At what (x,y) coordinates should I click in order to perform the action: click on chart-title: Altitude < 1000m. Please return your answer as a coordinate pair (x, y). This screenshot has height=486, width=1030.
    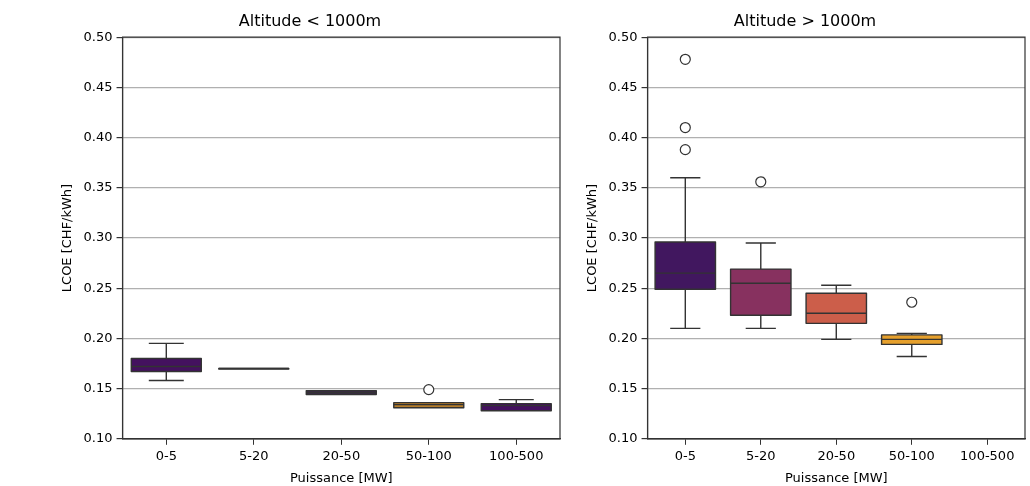
    Looking at the image, I should click on (310, 20).